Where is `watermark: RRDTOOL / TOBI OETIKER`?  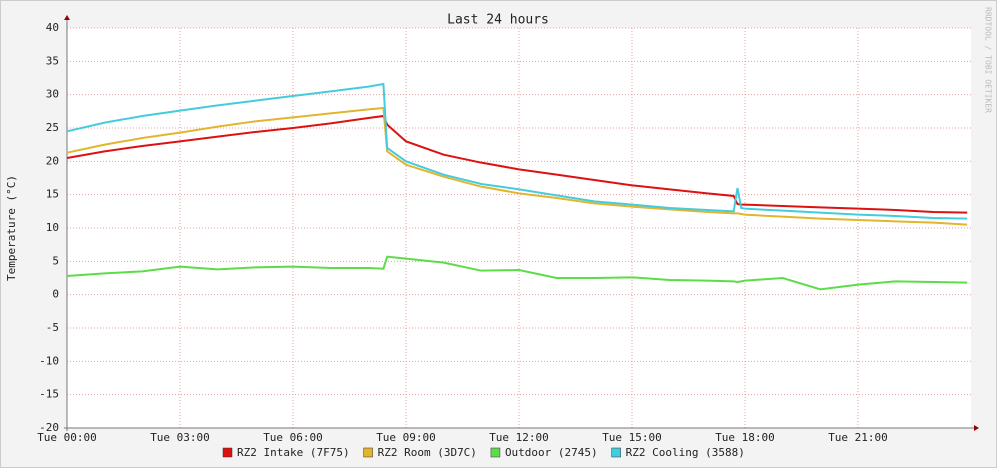 watermark: RRDTOOL / TOBI OETIKER is located at coordinates (988, 60).